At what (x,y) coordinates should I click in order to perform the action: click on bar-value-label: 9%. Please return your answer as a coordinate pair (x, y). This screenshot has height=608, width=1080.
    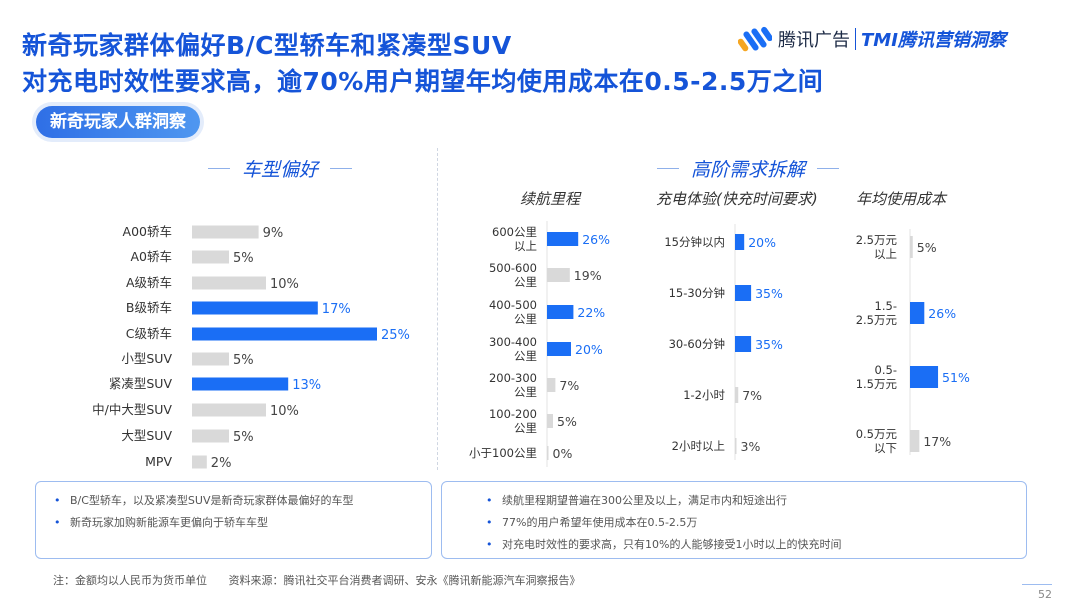
    Looking at the image, I should click on (273, 233).